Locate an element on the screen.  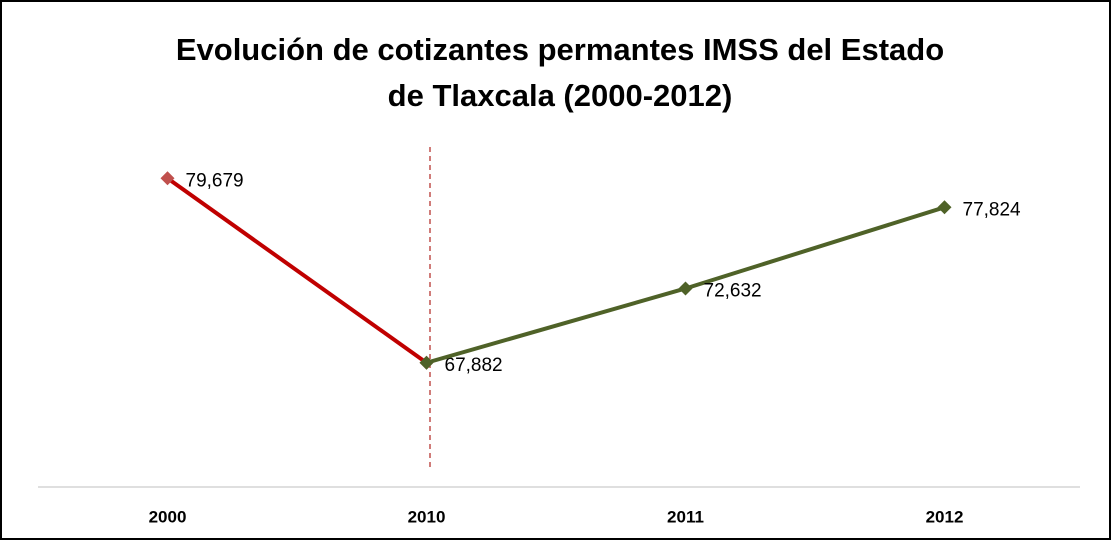
data-label: 79,679 is located at coordinates (215, 180).